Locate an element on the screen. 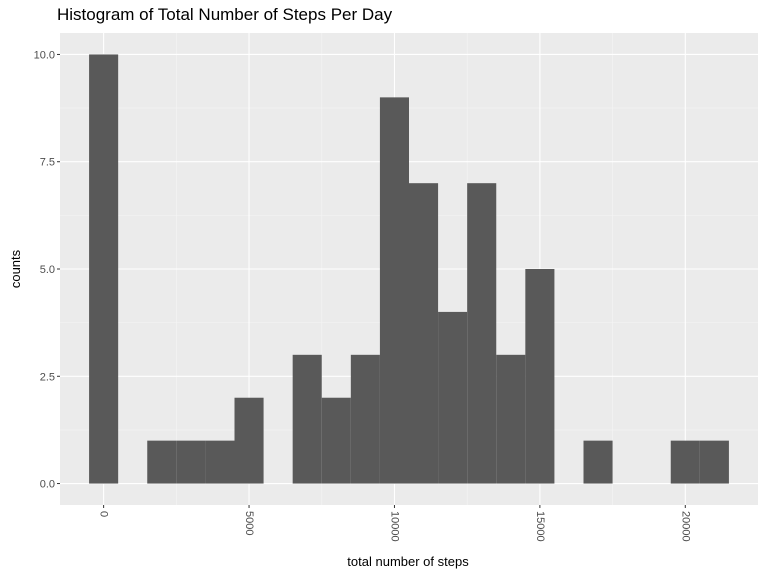 The height and width of the screenshot is (576, 768). x-tick-label: 0 is located at coordinates (104, 514).